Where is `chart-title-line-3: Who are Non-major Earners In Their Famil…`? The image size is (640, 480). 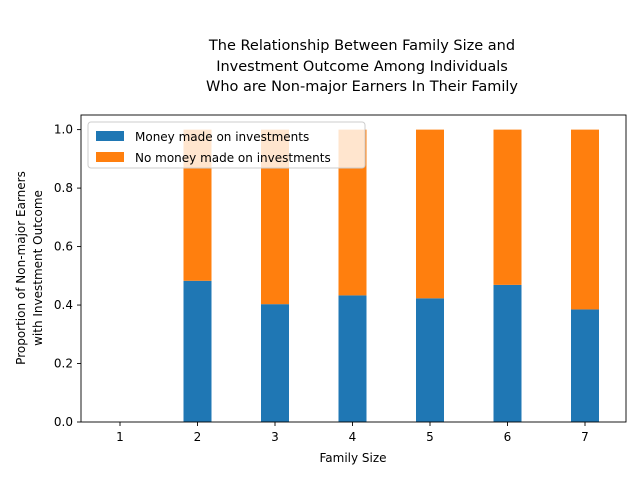 chart-title-line-3: Who are Non-major Earners In Their Famil… is located at coordinates (362, 87).